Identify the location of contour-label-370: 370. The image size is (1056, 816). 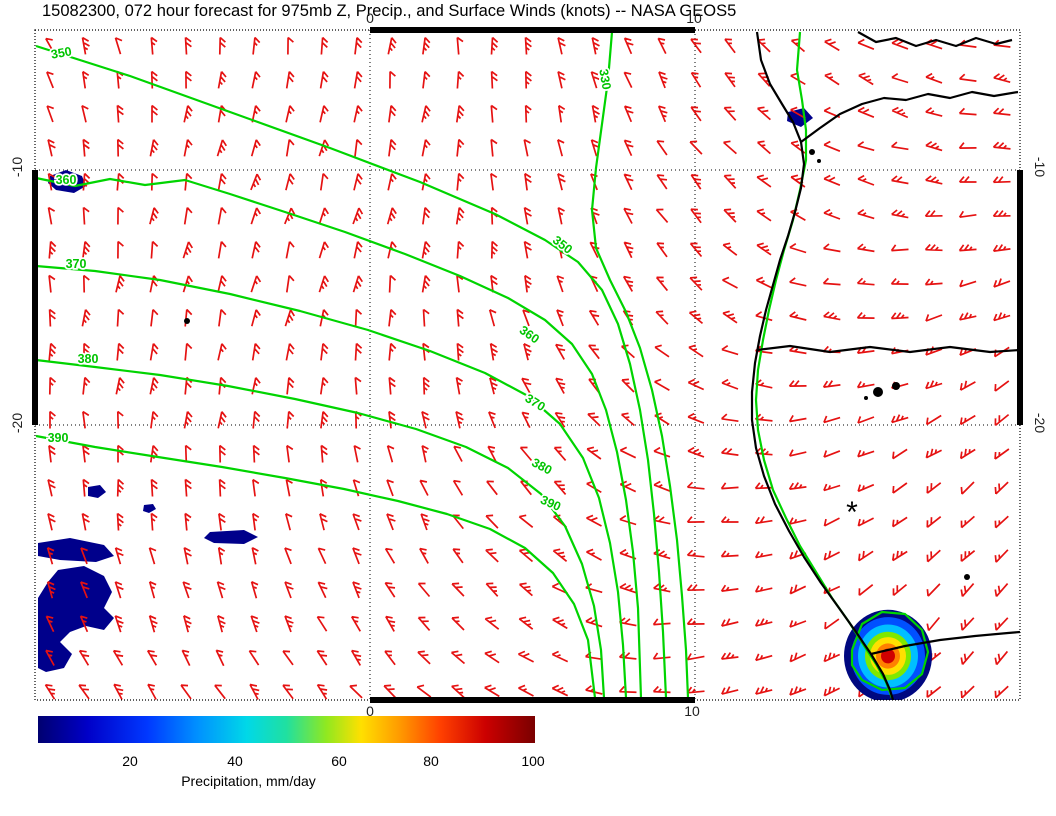
(76, 264).